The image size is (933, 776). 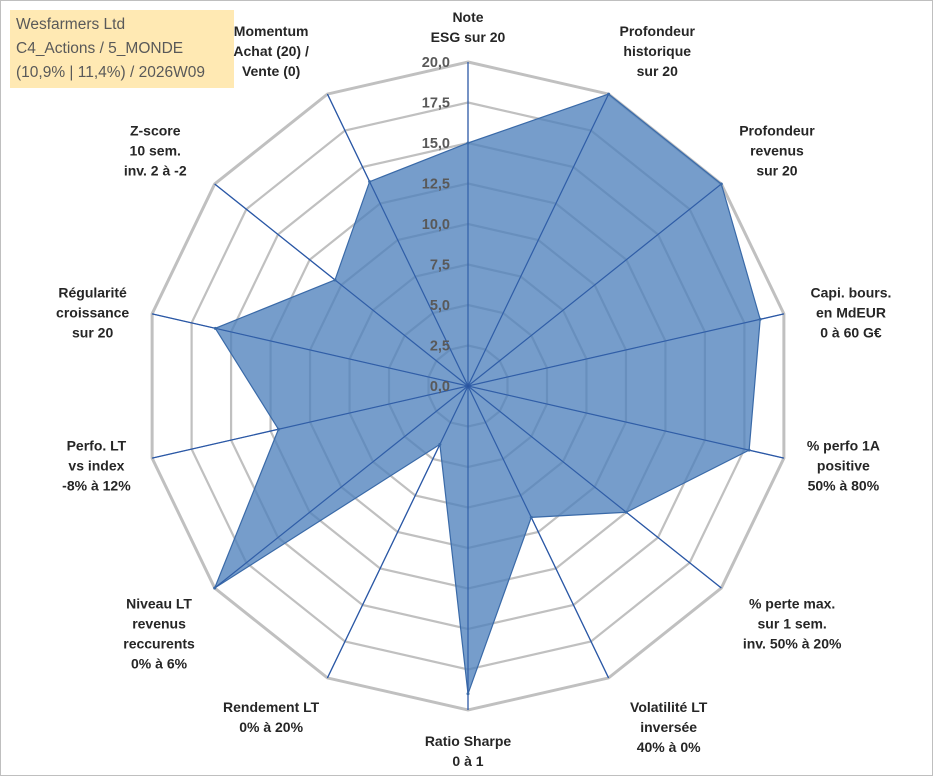 I want to click on title-stats: (10,9% | 11,4%) / 2026W09, so click(x=110, y=72).